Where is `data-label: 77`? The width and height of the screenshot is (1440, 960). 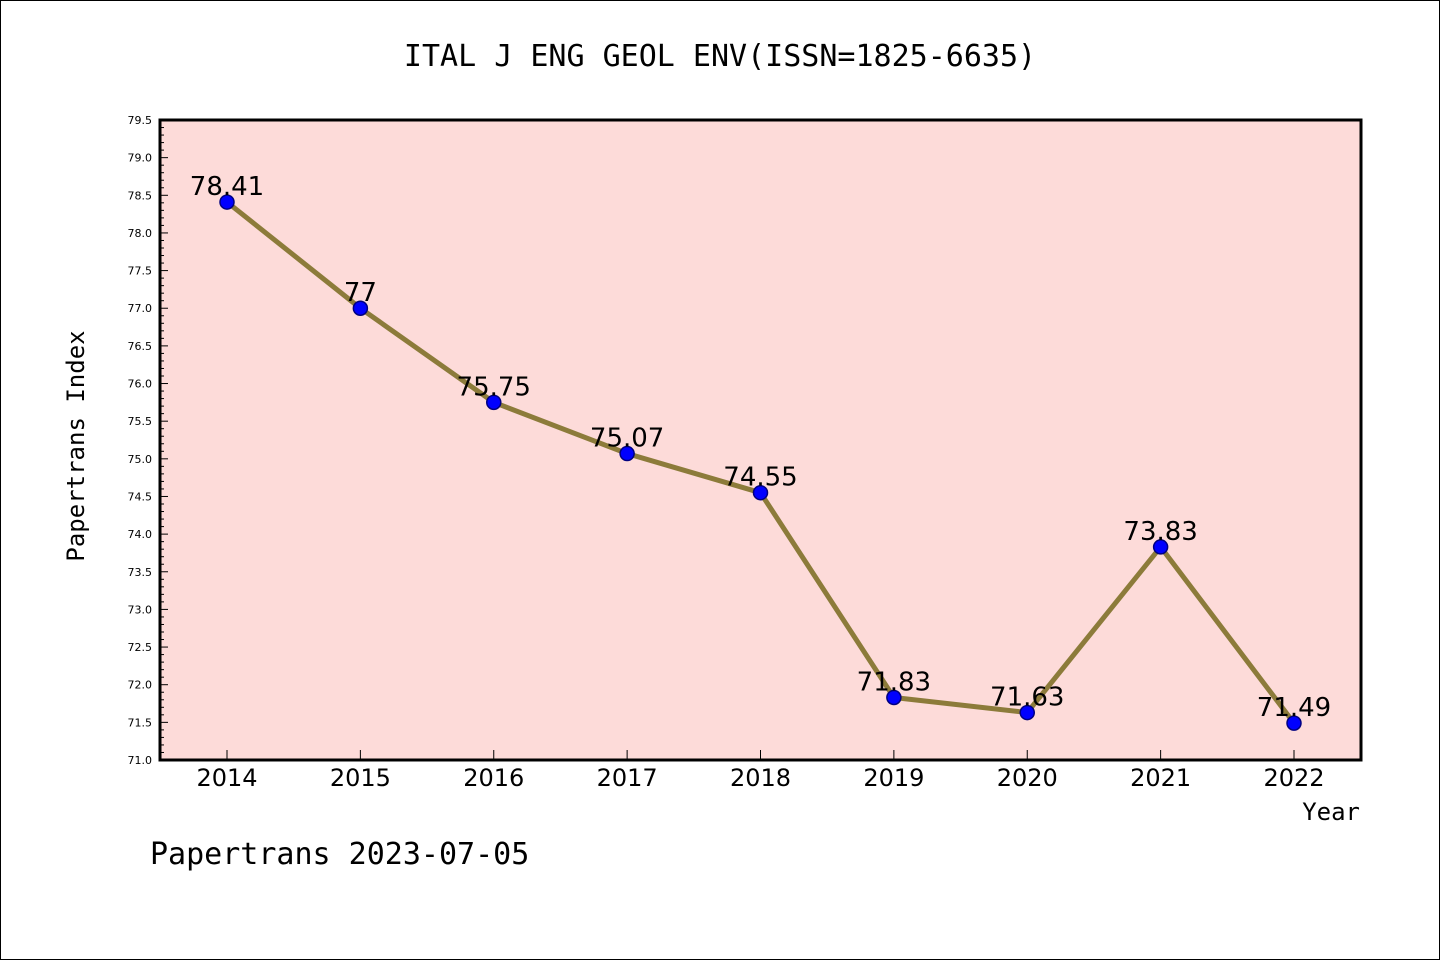
data-label: 77 is located at coordinates (360, 293).